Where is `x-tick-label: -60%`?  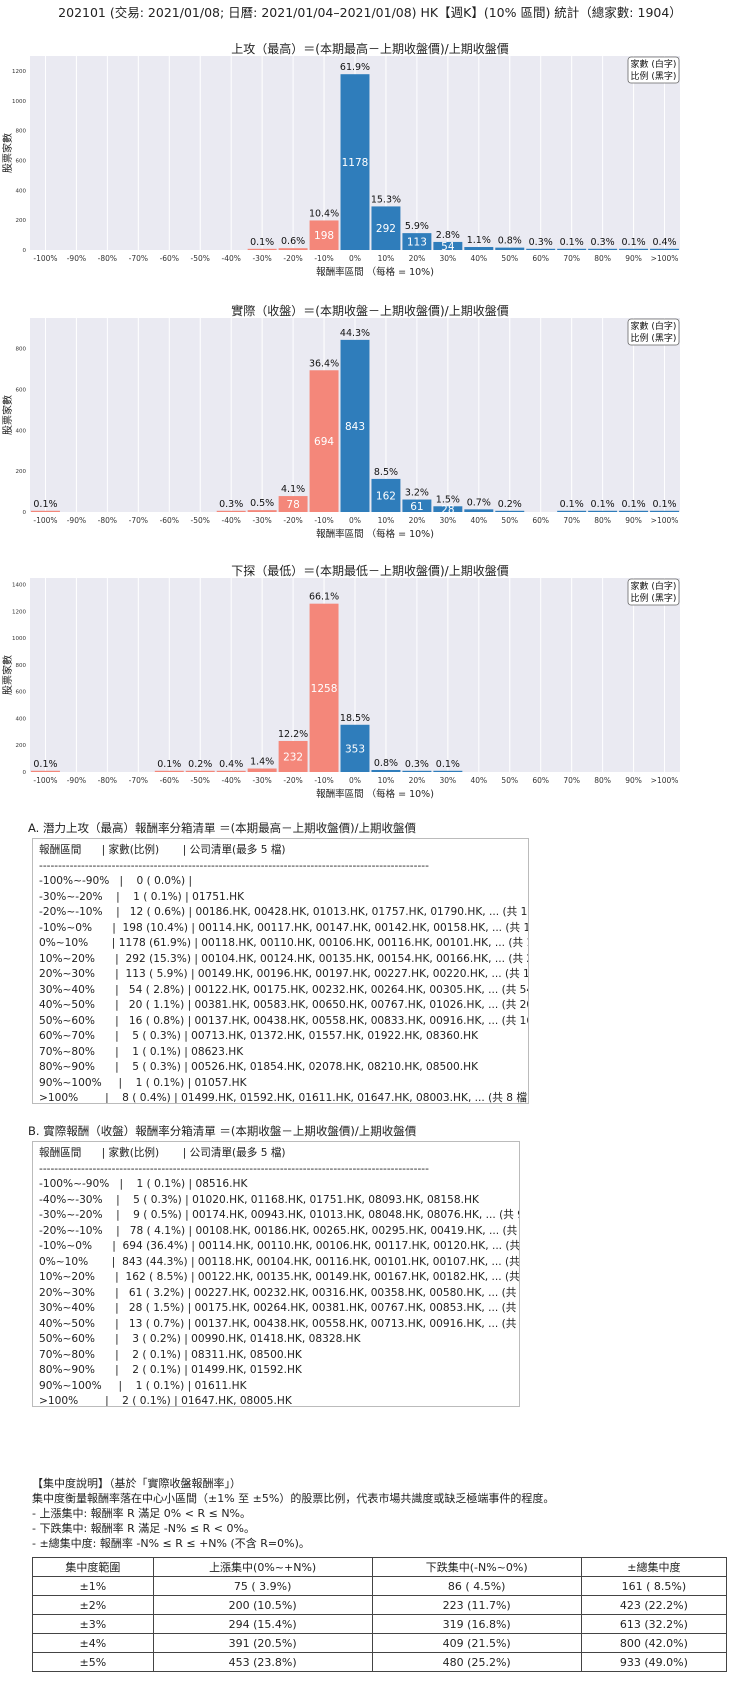
x-tick-label: -60% is located at coordinates (169, 258).